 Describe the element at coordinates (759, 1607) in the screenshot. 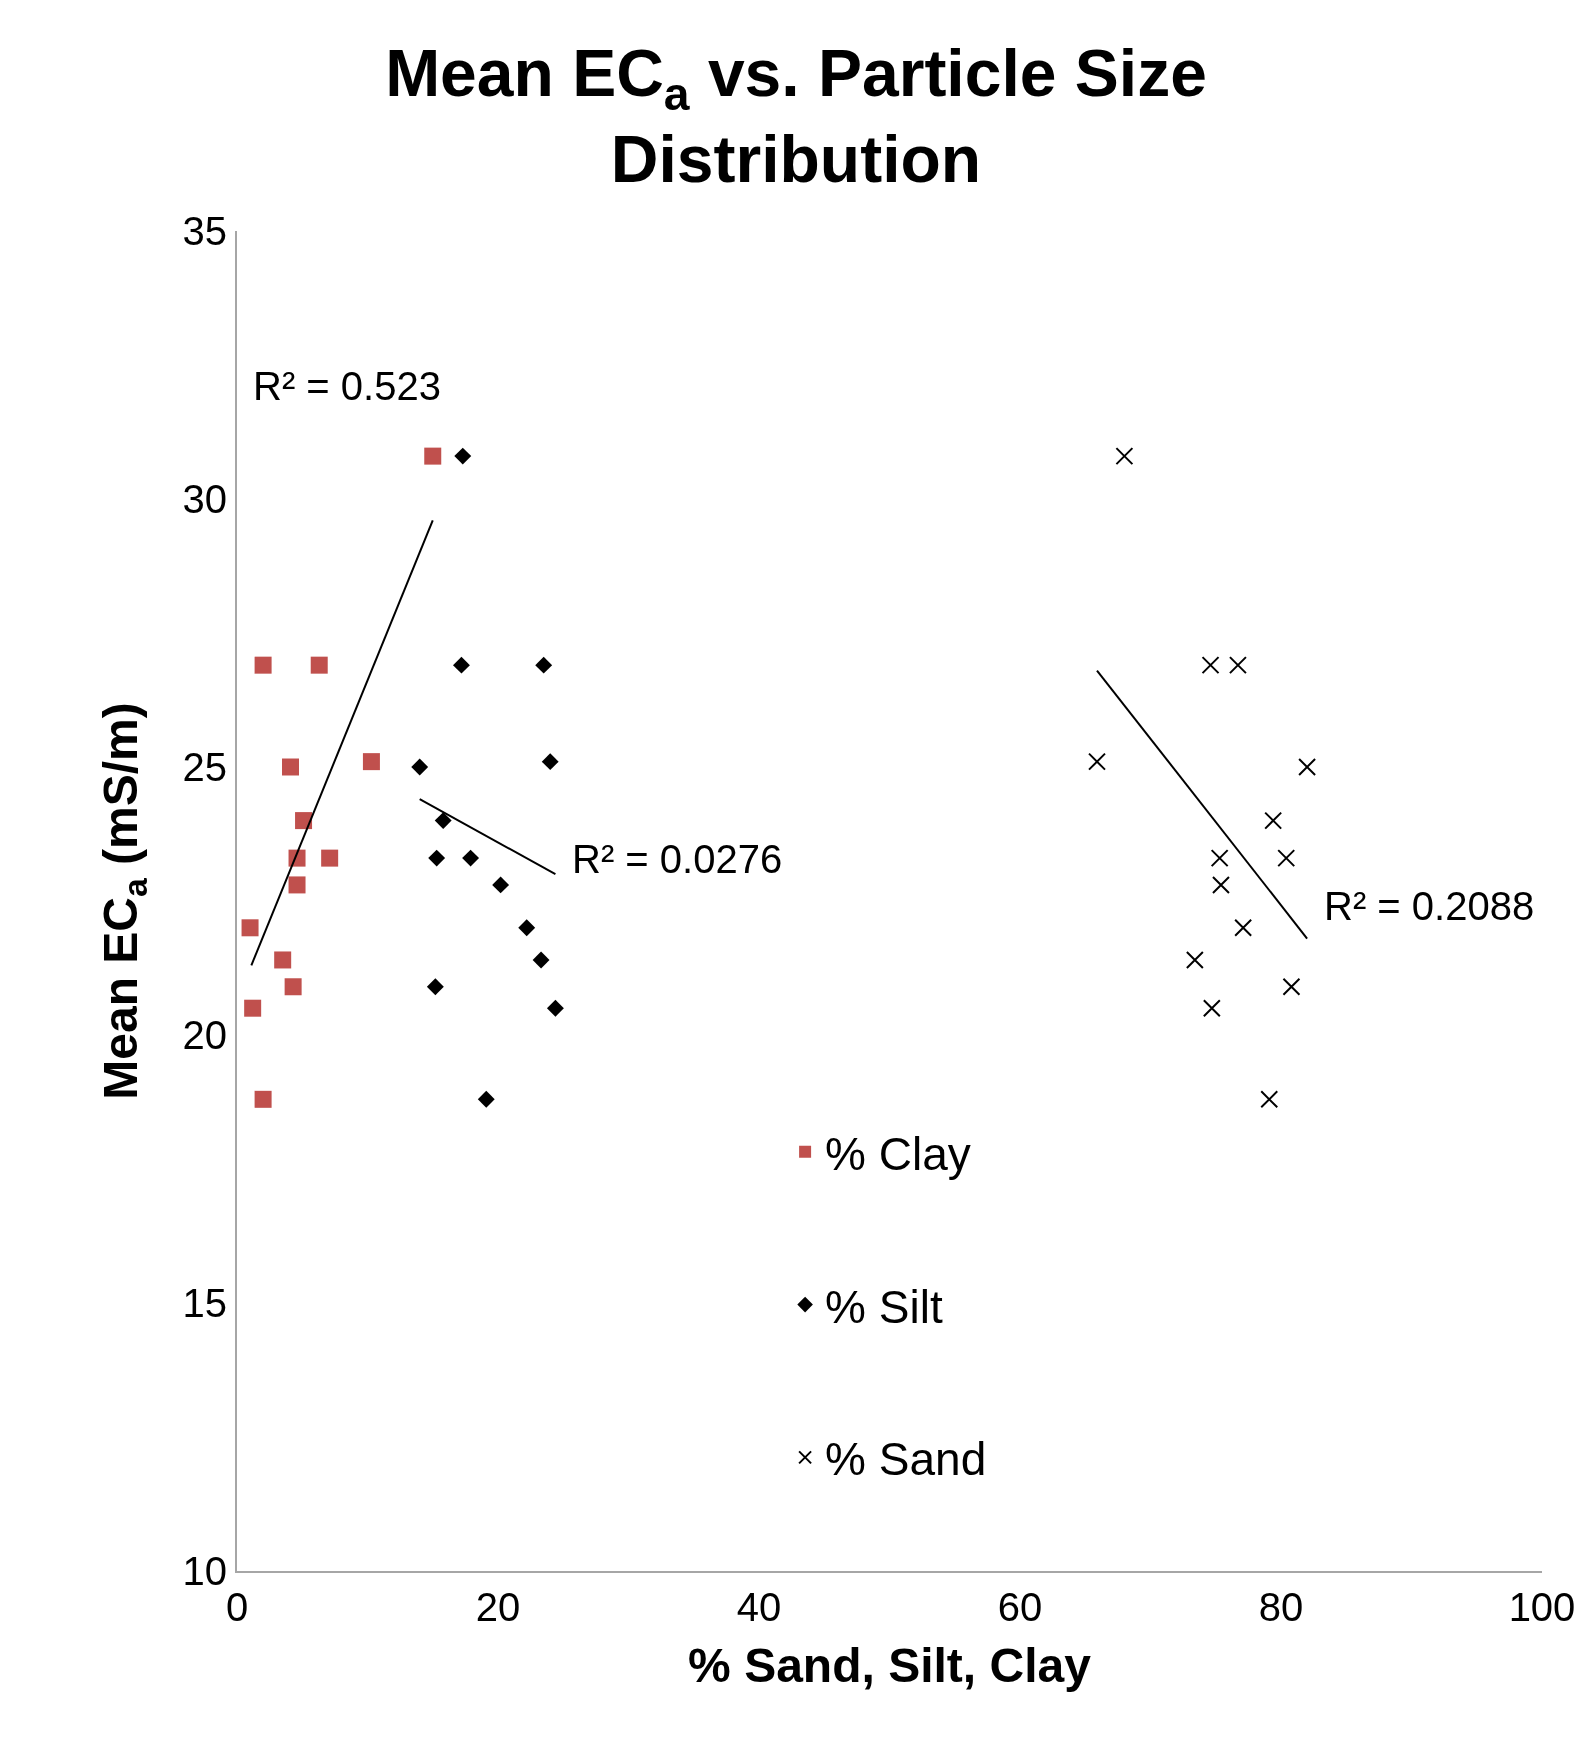

I see `x-tick-label: 40` at that location.